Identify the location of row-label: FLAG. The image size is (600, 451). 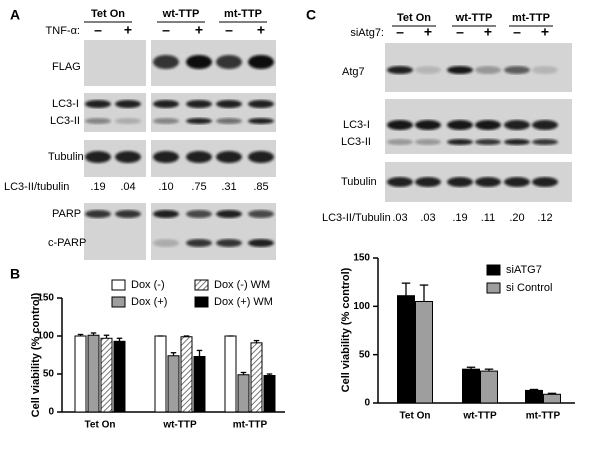
(66, 67).